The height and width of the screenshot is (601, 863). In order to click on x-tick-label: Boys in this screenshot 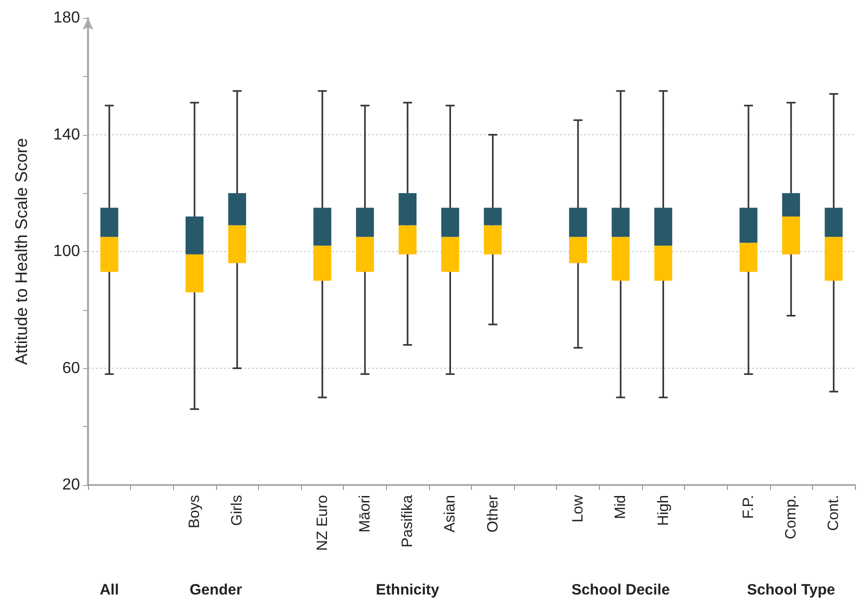, I will do `click(195, 511)`.